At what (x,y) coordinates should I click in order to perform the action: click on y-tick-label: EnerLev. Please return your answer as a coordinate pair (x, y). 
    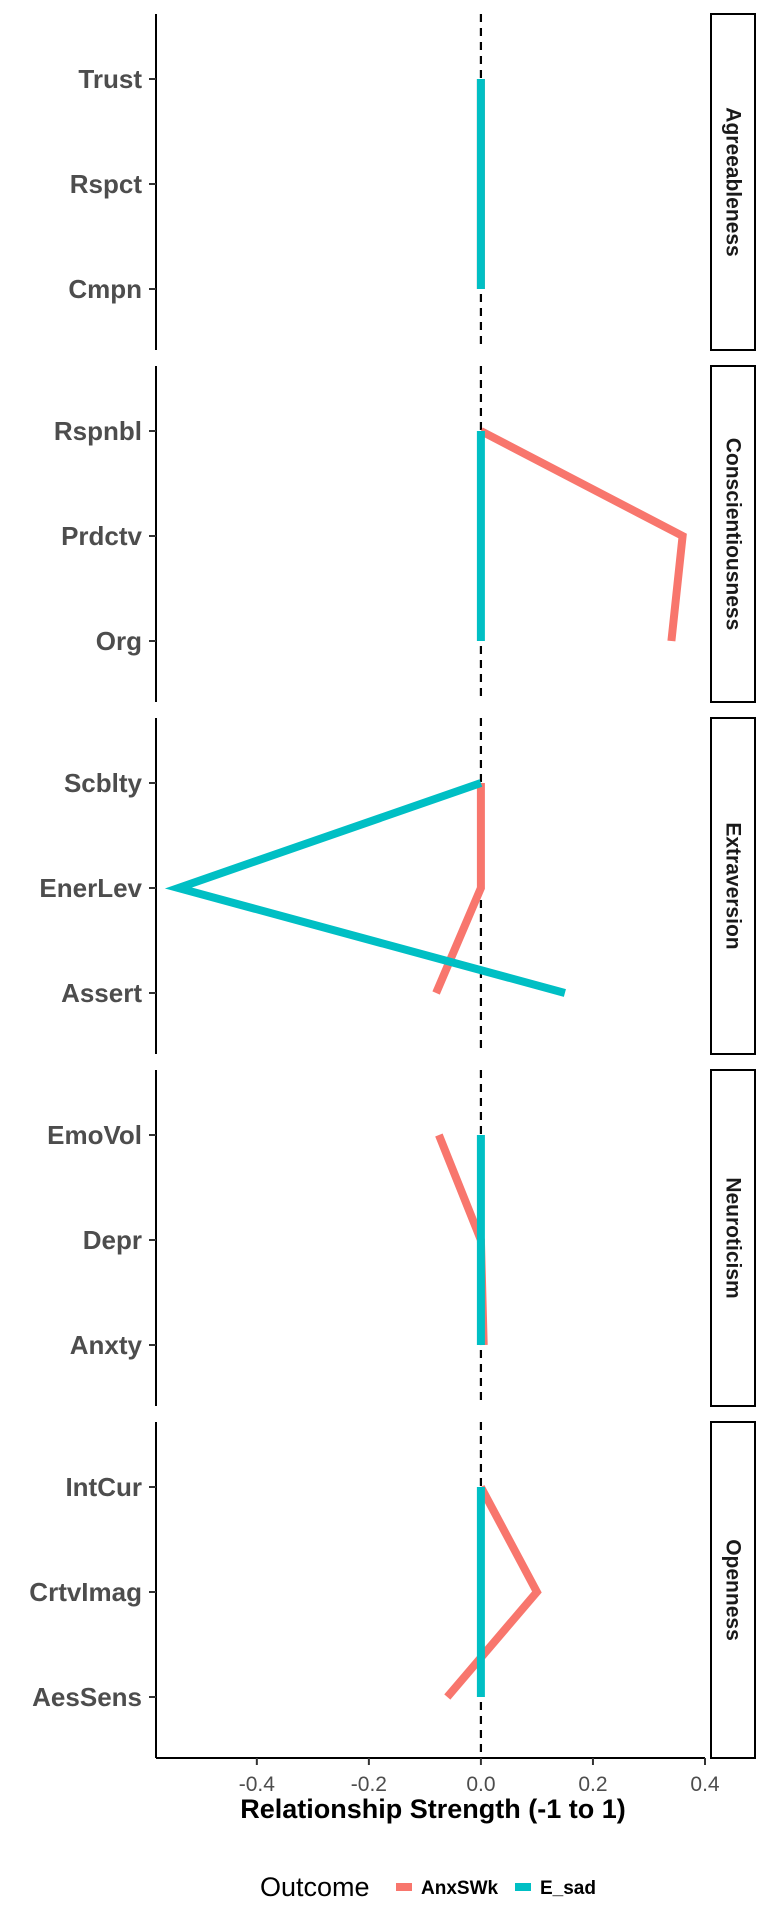
    Looking at the image, I should click on (90, 888).